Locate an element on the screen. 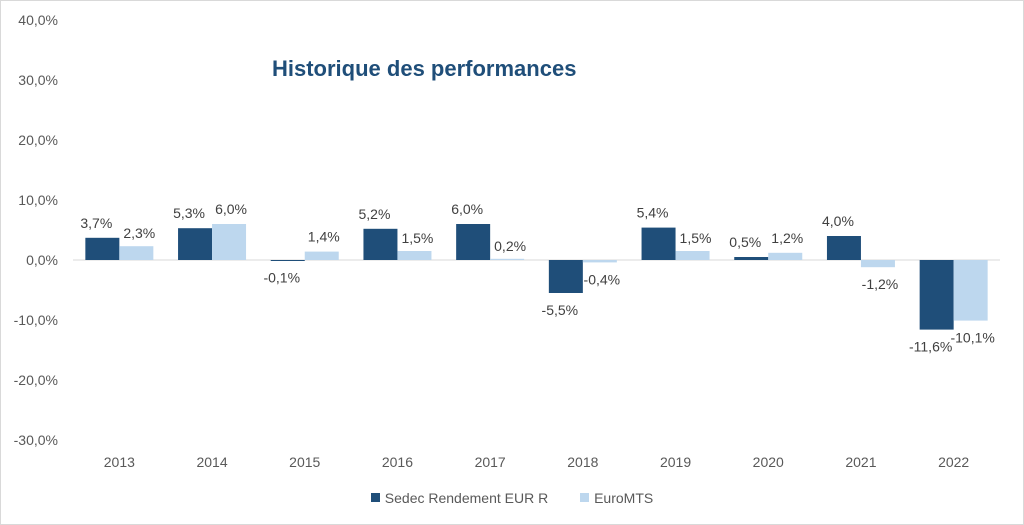 This screenshot has width=1024, height=525. y-tick-label: -10,0% is located at coordinates (36, 320).